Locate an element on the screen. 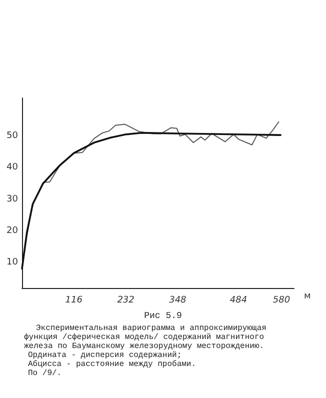 The image size is (326, 398). text: Абцисса - расстояние между пробами. is located at coordinates (112, 364).